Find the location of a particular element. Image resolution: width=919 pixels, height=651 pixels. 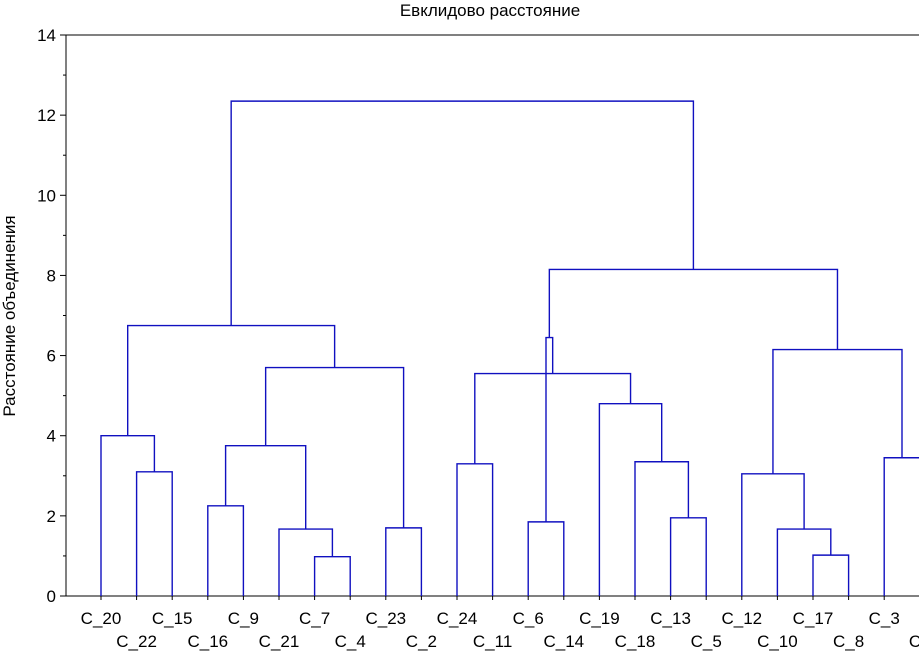

leaf-label: C_23 is located at coordinates (385, 618).